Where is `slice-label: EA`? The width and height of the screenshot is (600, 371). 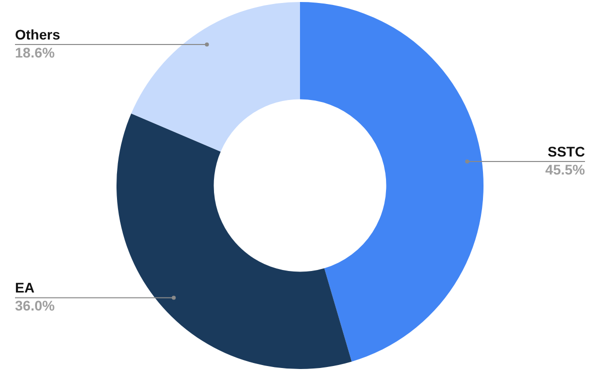 slice-label: EA is located at coordinates (24, 288).